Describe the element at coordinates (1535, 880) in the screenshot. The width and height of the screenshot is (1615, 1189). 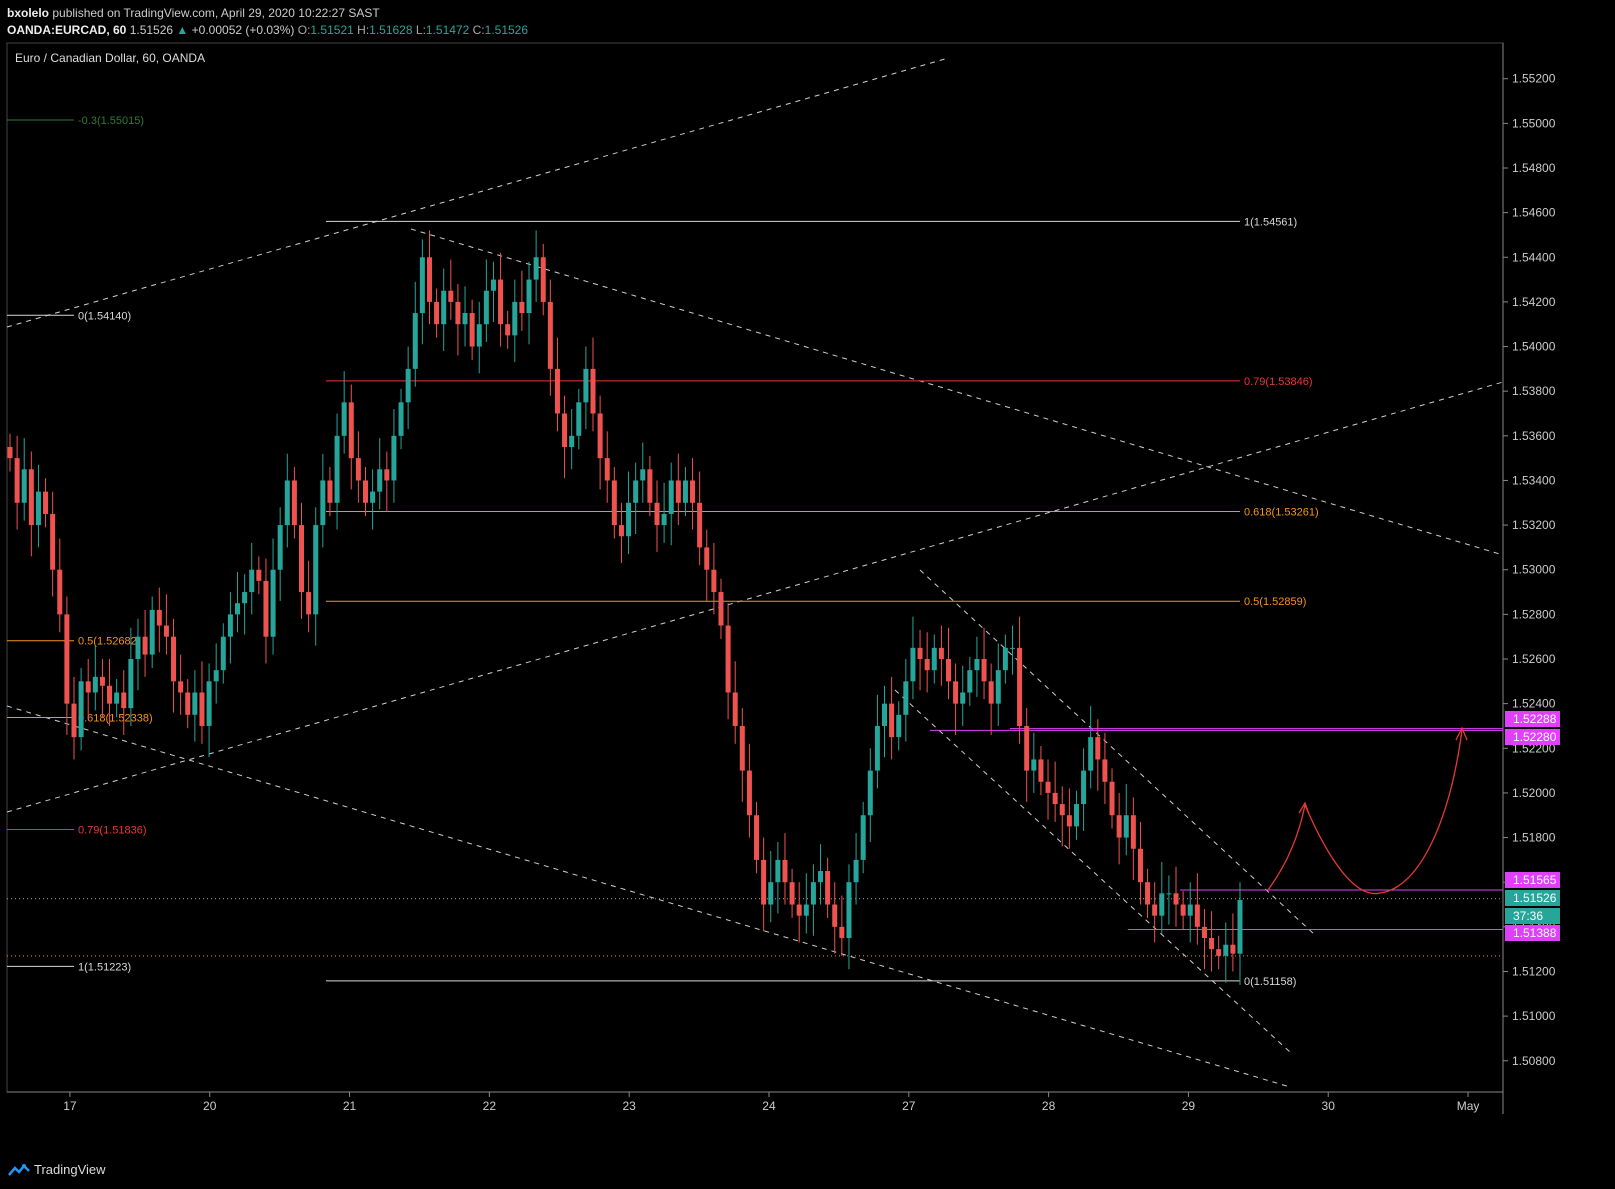
I see `price-tag-label: 1.51565` at that location.